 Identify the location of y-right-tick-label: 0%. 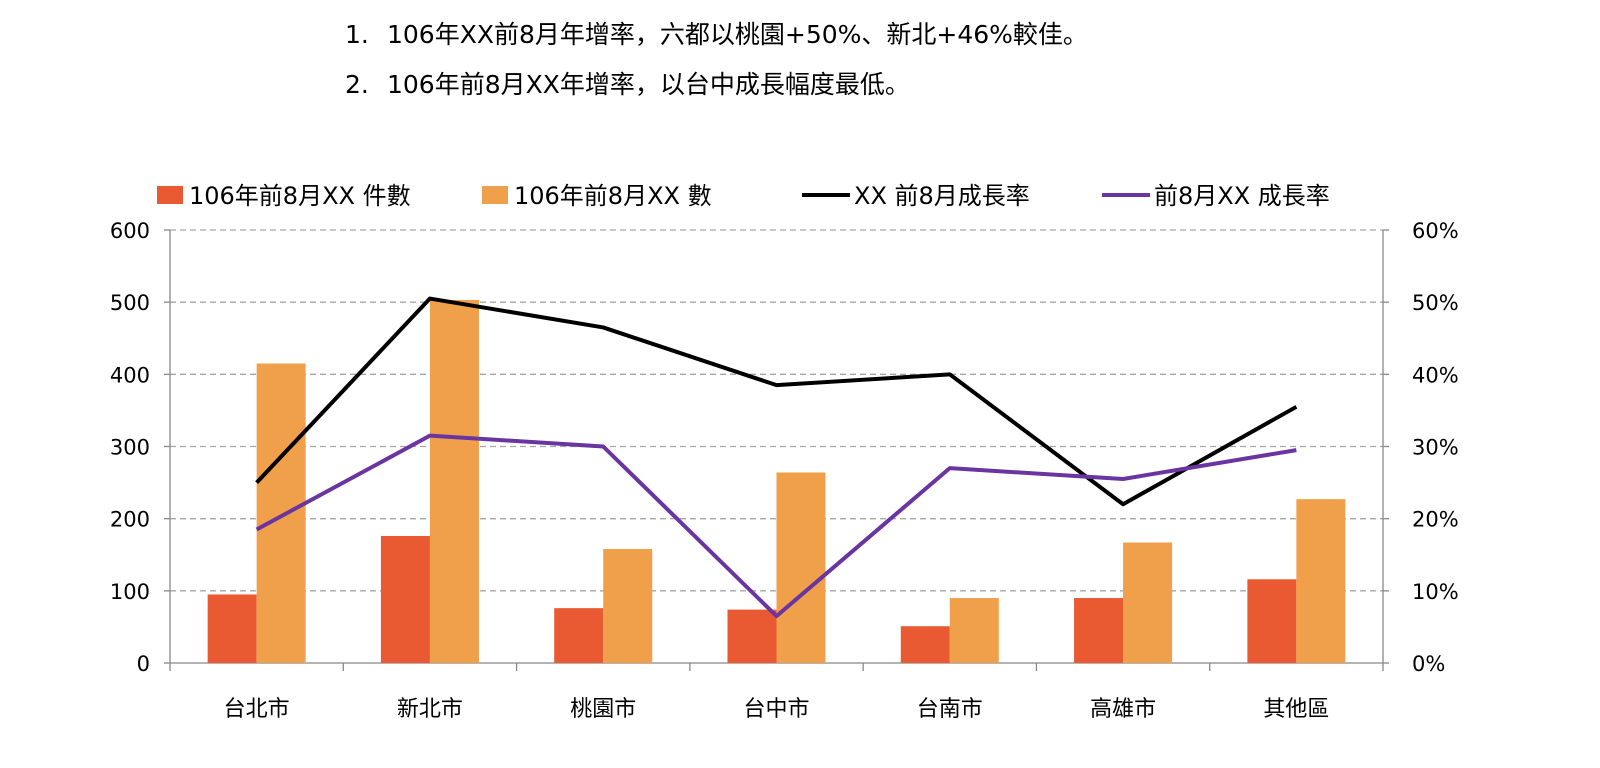
(1428, 664).